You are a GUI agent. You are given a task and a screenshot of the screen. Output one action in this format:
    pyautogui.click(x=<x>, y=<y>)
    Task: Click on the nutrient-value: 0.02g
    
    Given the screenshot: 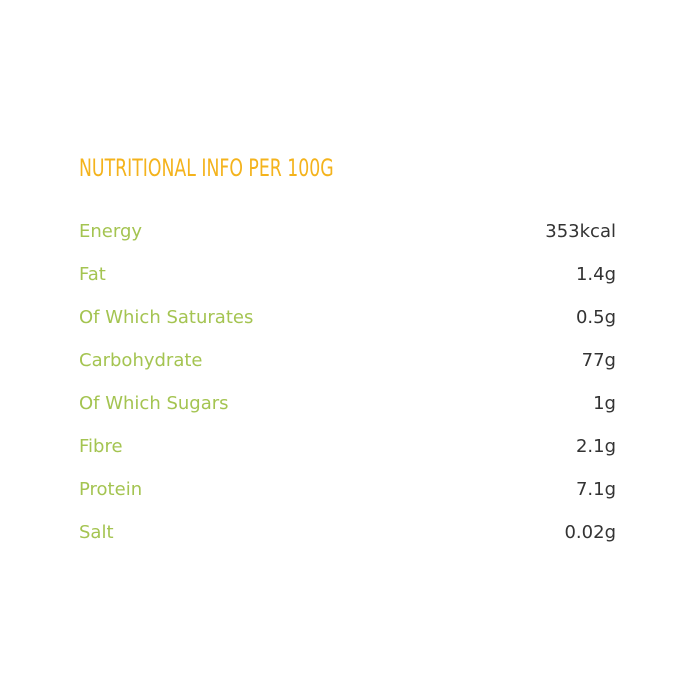 What is the action you would take?
    pyautogui.click(x=590, y=532)
    